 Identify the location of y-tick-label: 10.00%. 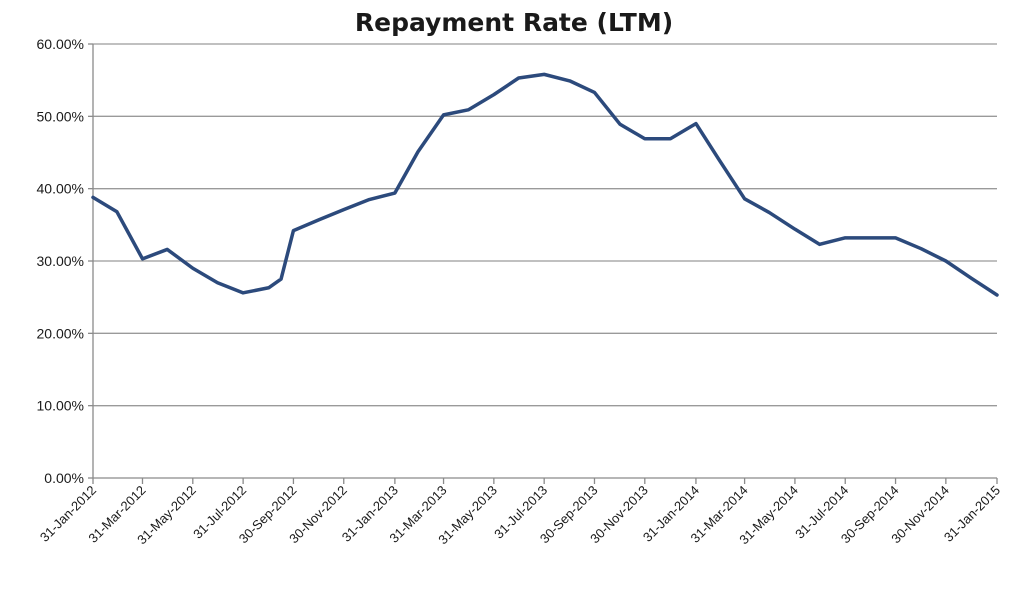
(60, 406).